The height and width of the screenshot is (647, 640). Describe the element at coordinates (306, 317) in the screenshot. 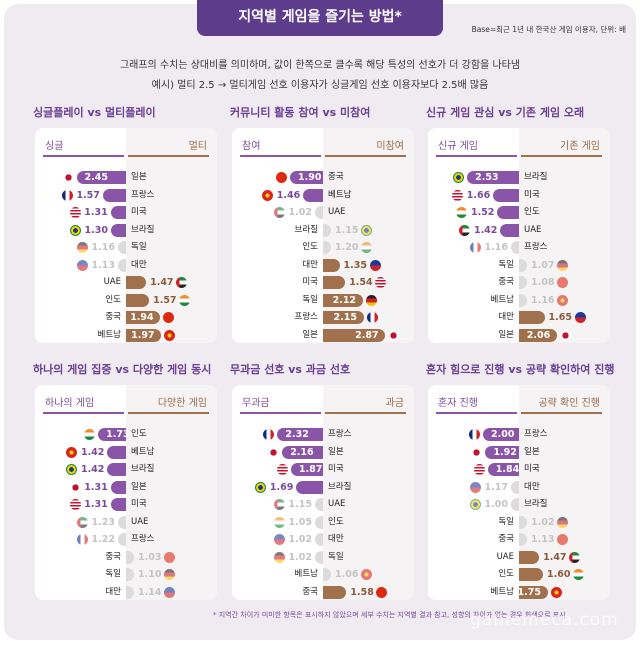

I see `country-name: 프랑스` at that location.